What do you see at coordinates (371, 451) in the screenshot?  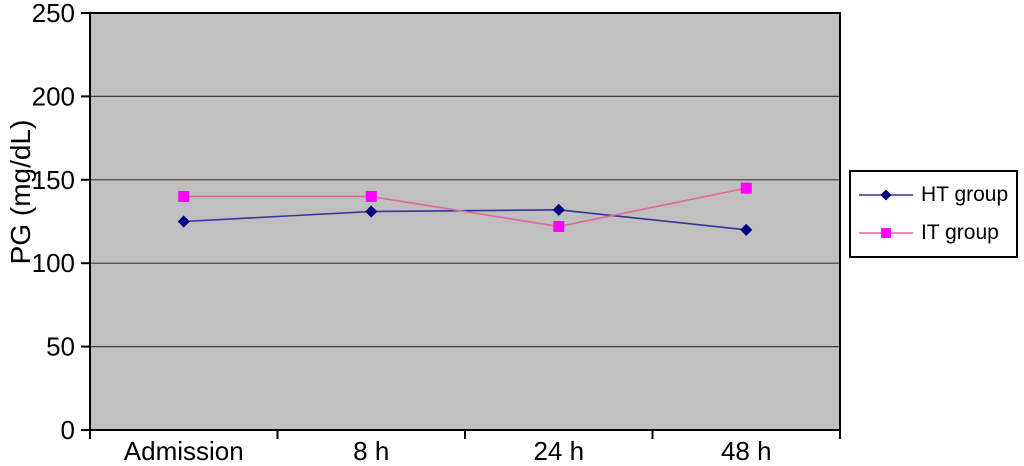 I see `x-tick-label: 8 h` at bounding box center [371, 451].